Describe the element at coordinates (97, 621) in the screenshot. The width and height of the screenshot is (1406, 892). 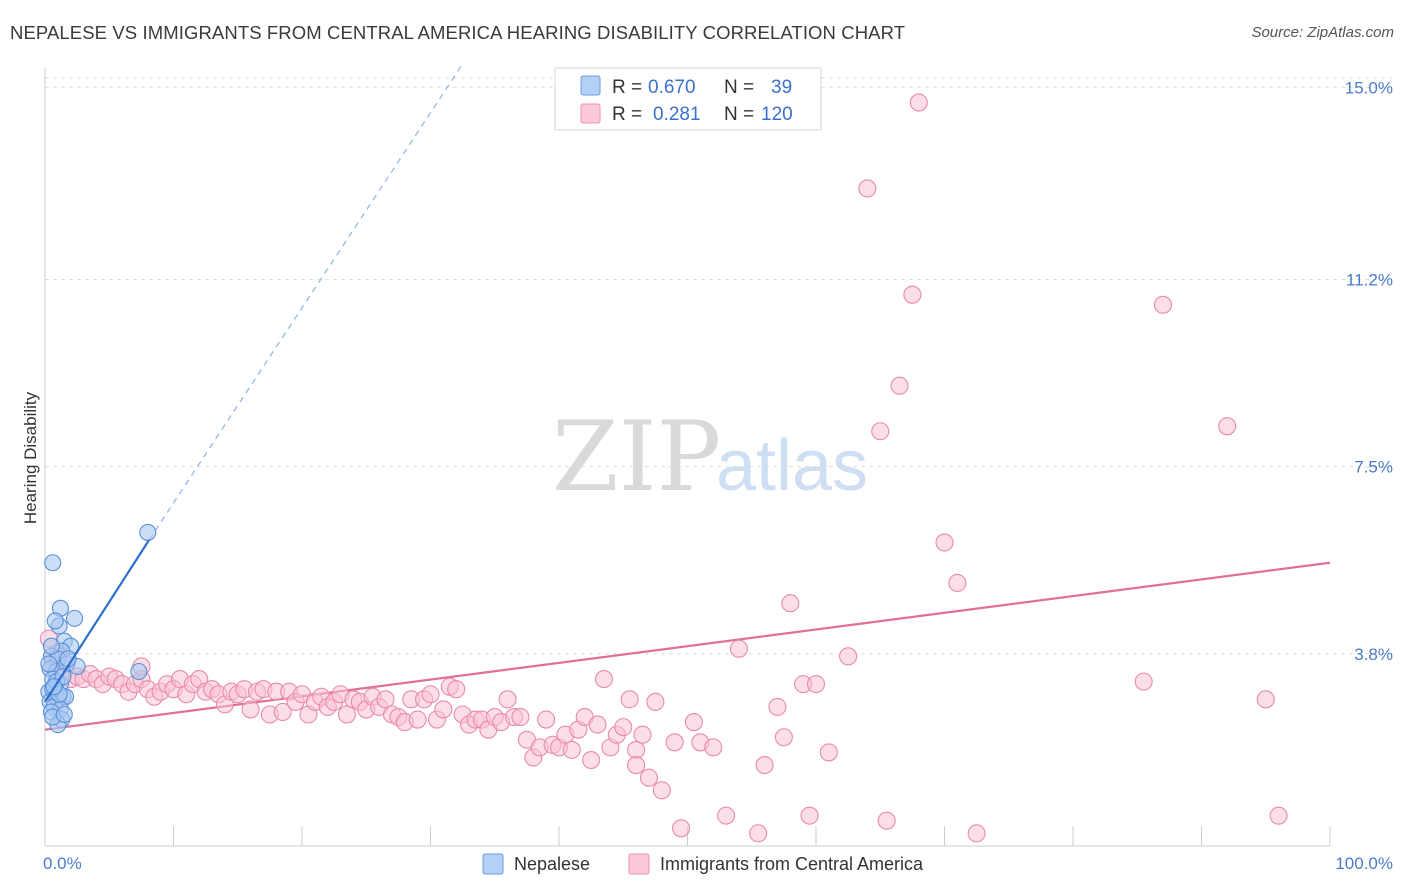
I see `trend-line-nepalese` at that location.